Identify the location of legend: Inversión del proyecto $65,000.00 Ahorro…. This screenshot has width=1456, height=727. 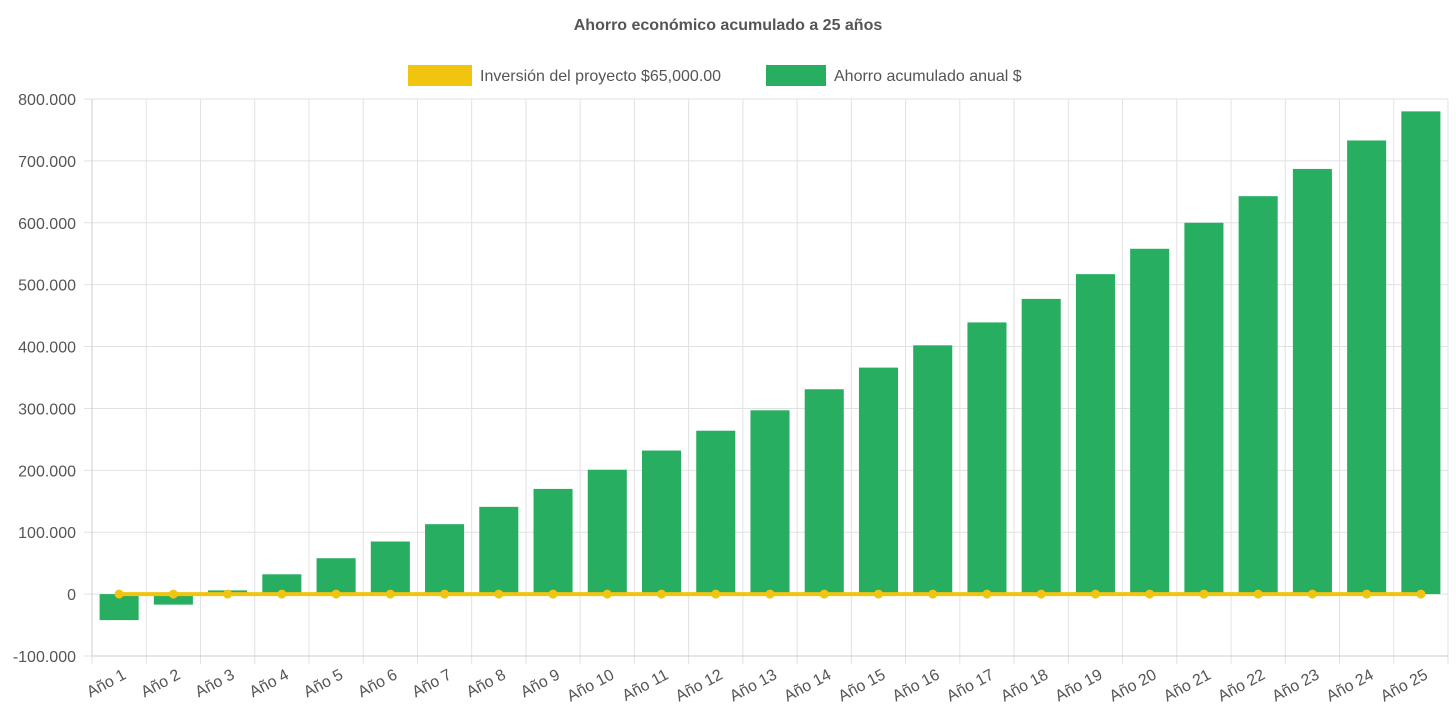
(715, 75).